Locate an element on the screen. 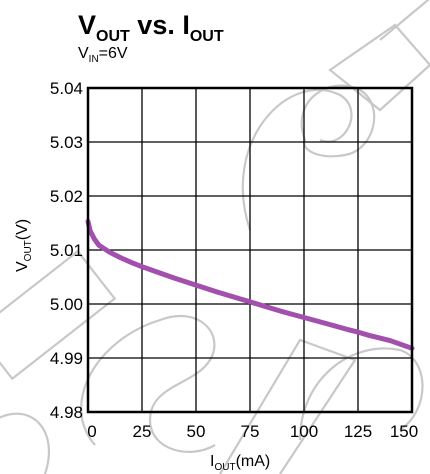 Image resolution: width=430 pixels, height=474 pixels. y-tick-label: 4.98 is located at coordinates (66, 412).